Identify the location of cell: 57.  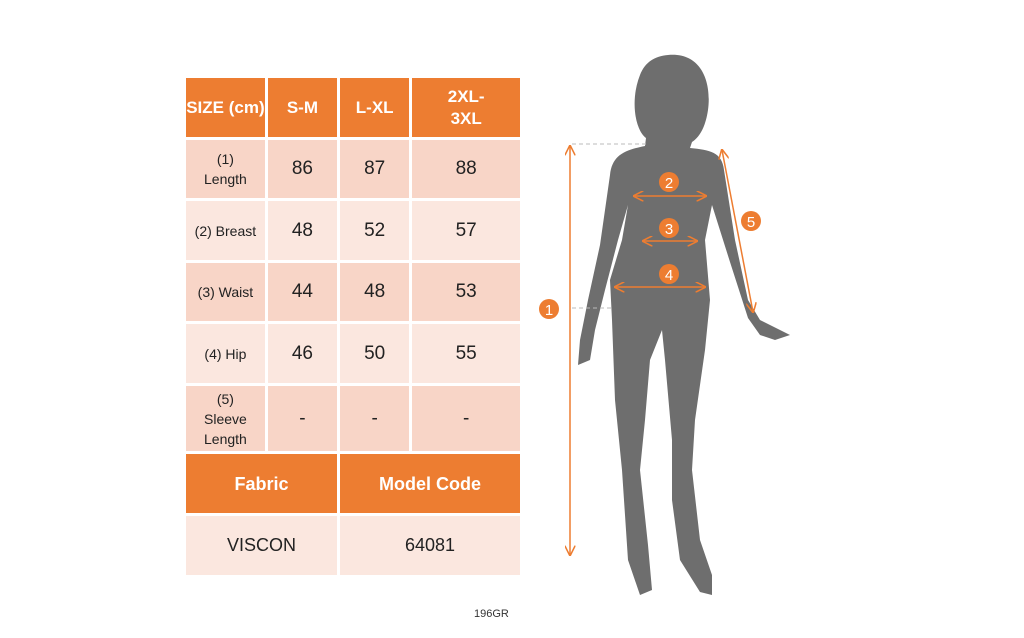
(466, 230).